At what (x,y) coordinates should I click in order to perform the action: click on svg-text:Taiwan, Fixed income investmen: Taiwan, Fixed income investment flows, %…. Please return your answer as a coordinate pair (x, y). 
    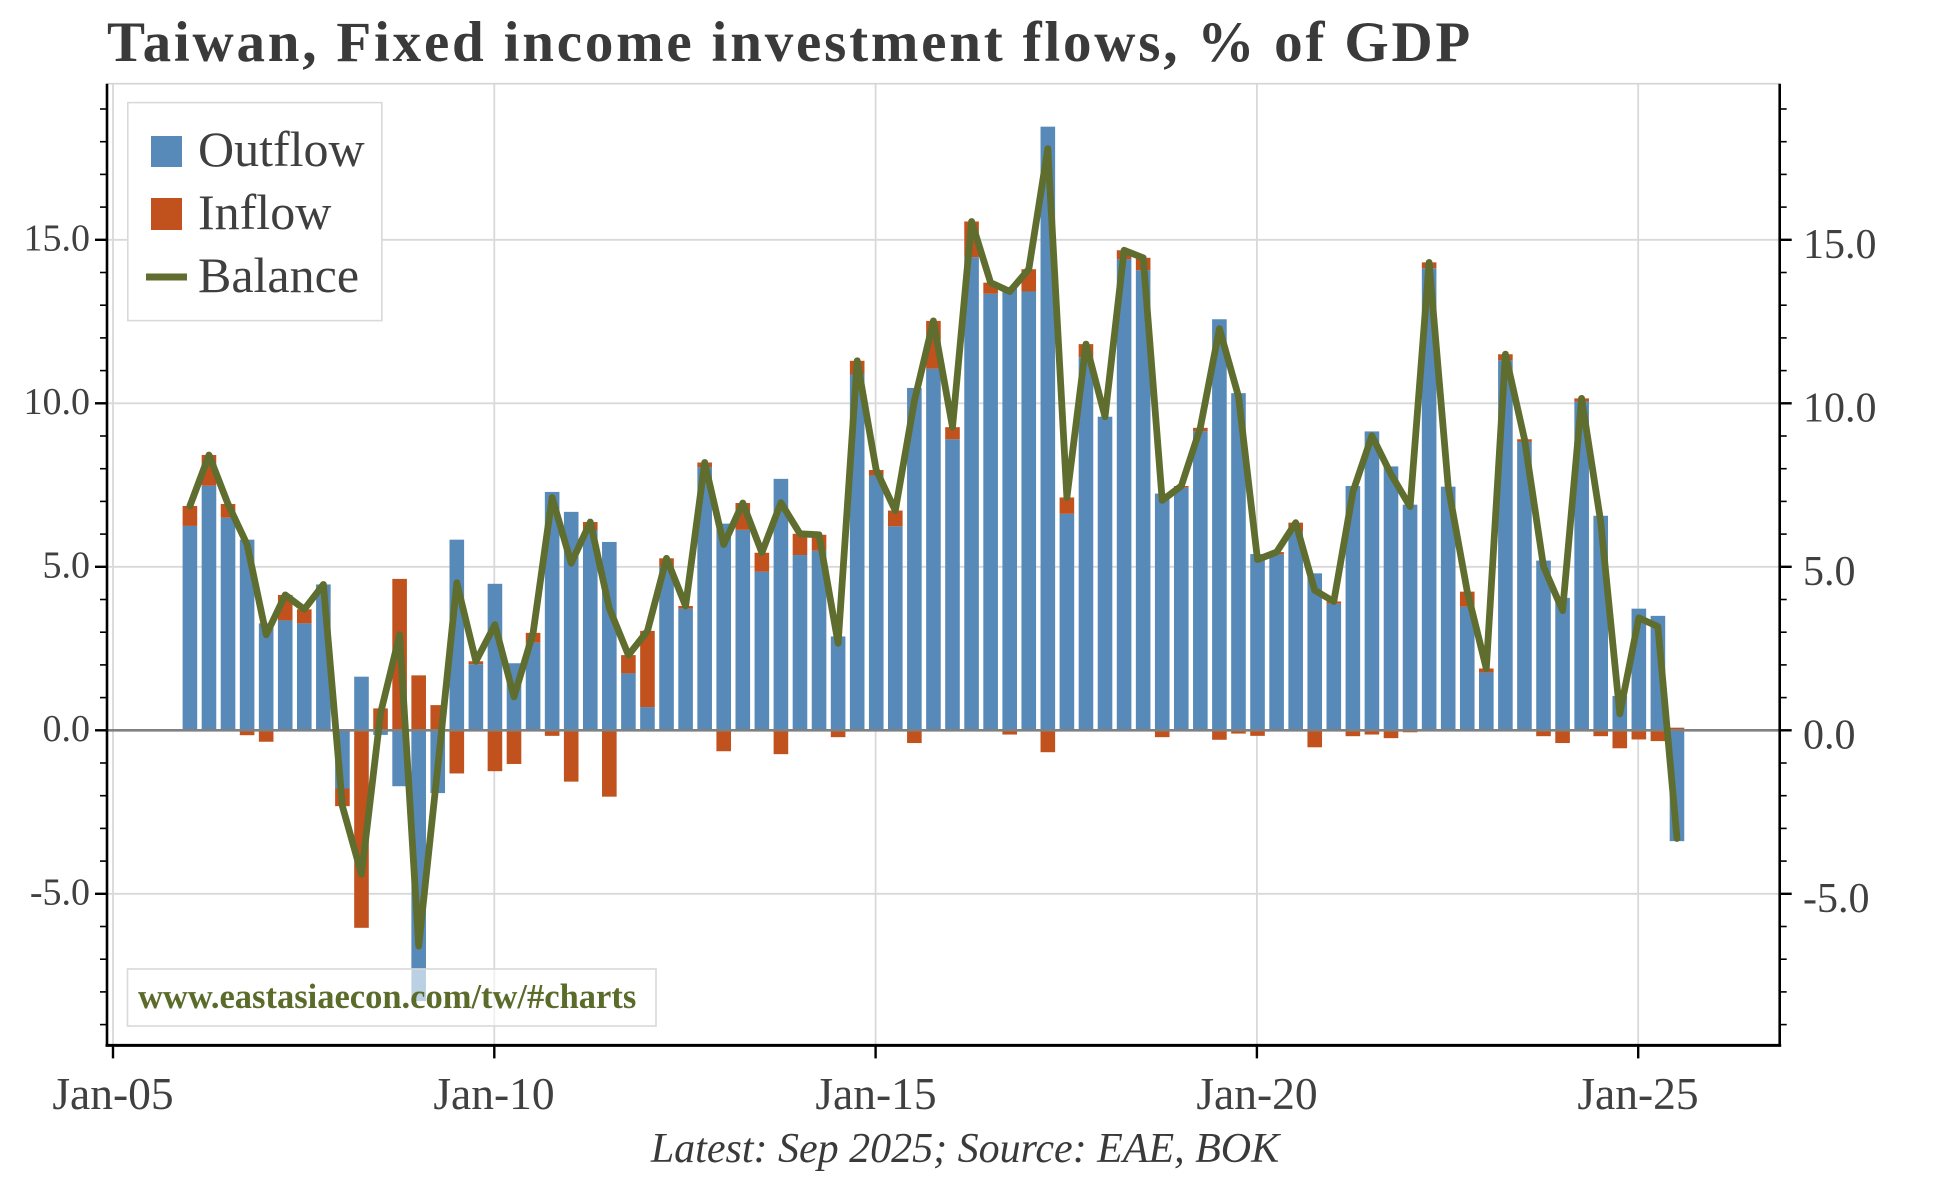
    Looking at the image, I should click on (790, 42).